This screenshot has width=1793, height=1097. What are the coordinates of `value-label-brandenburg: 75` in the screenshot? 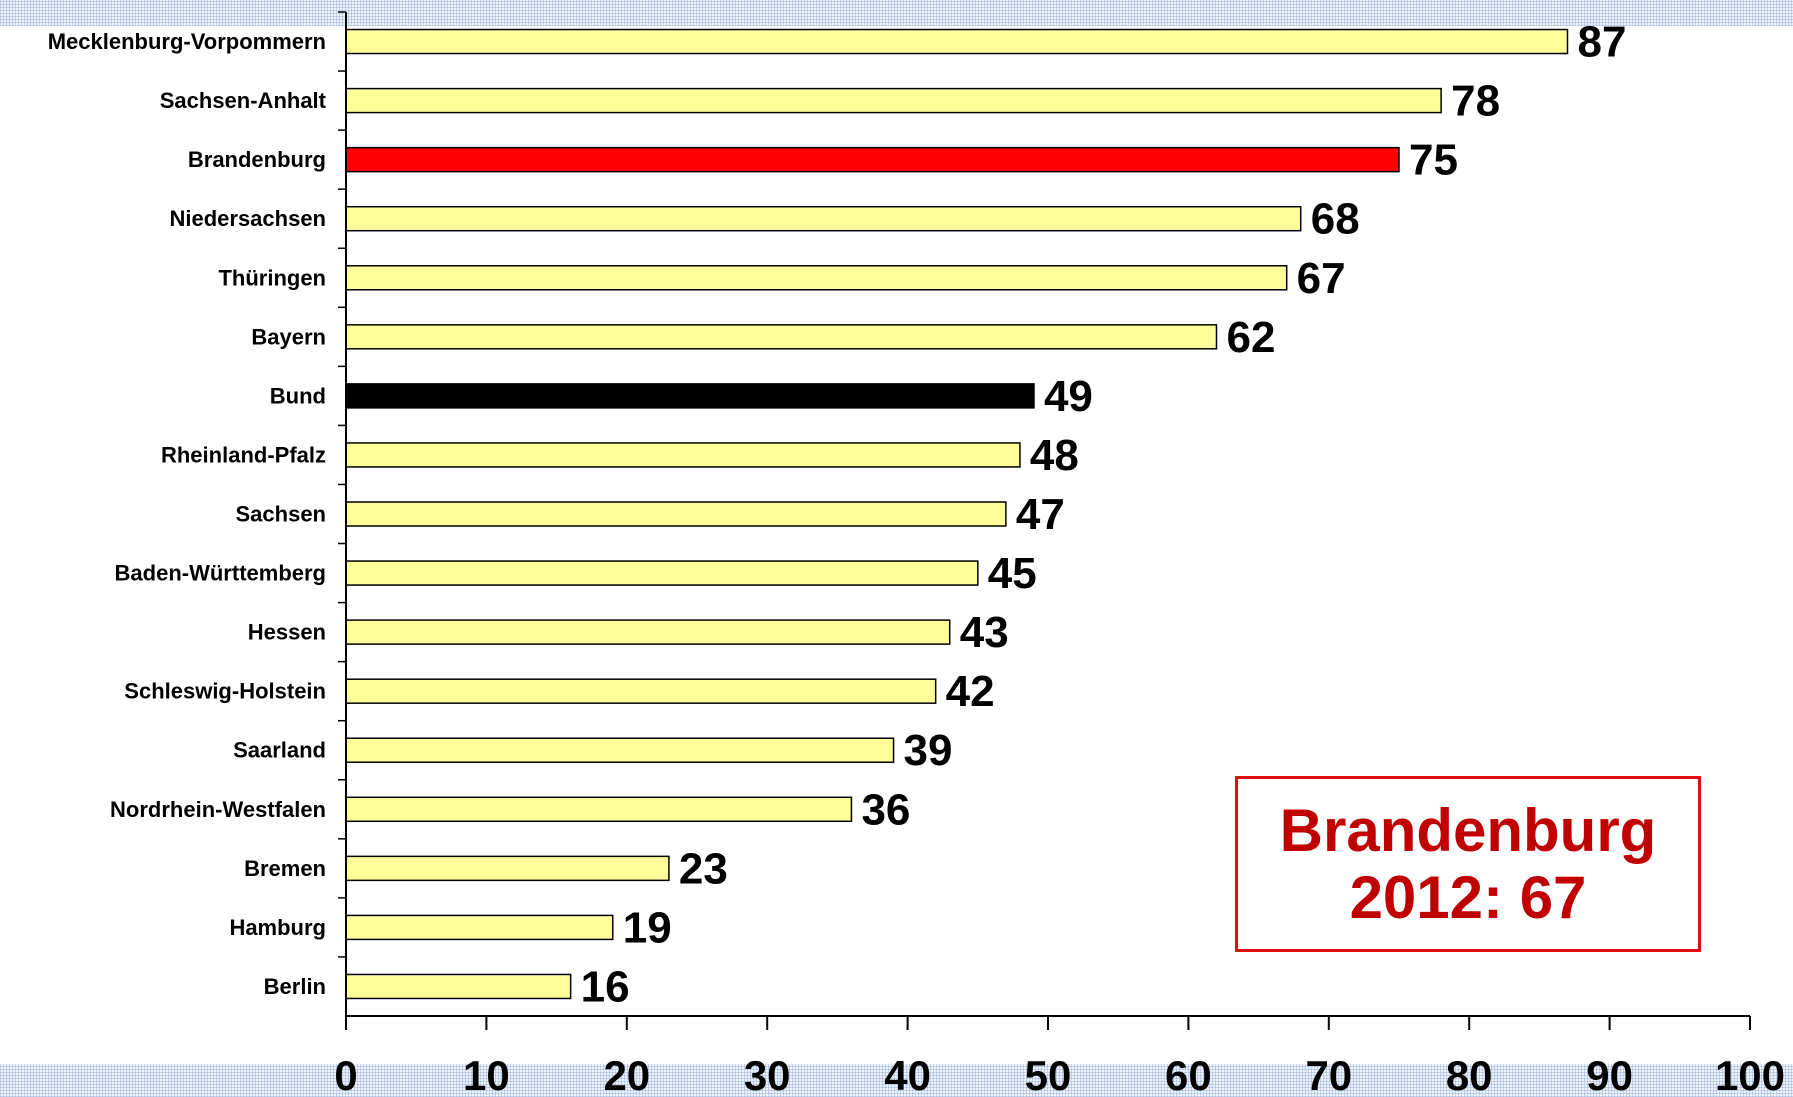 It's located at (1433, 160).